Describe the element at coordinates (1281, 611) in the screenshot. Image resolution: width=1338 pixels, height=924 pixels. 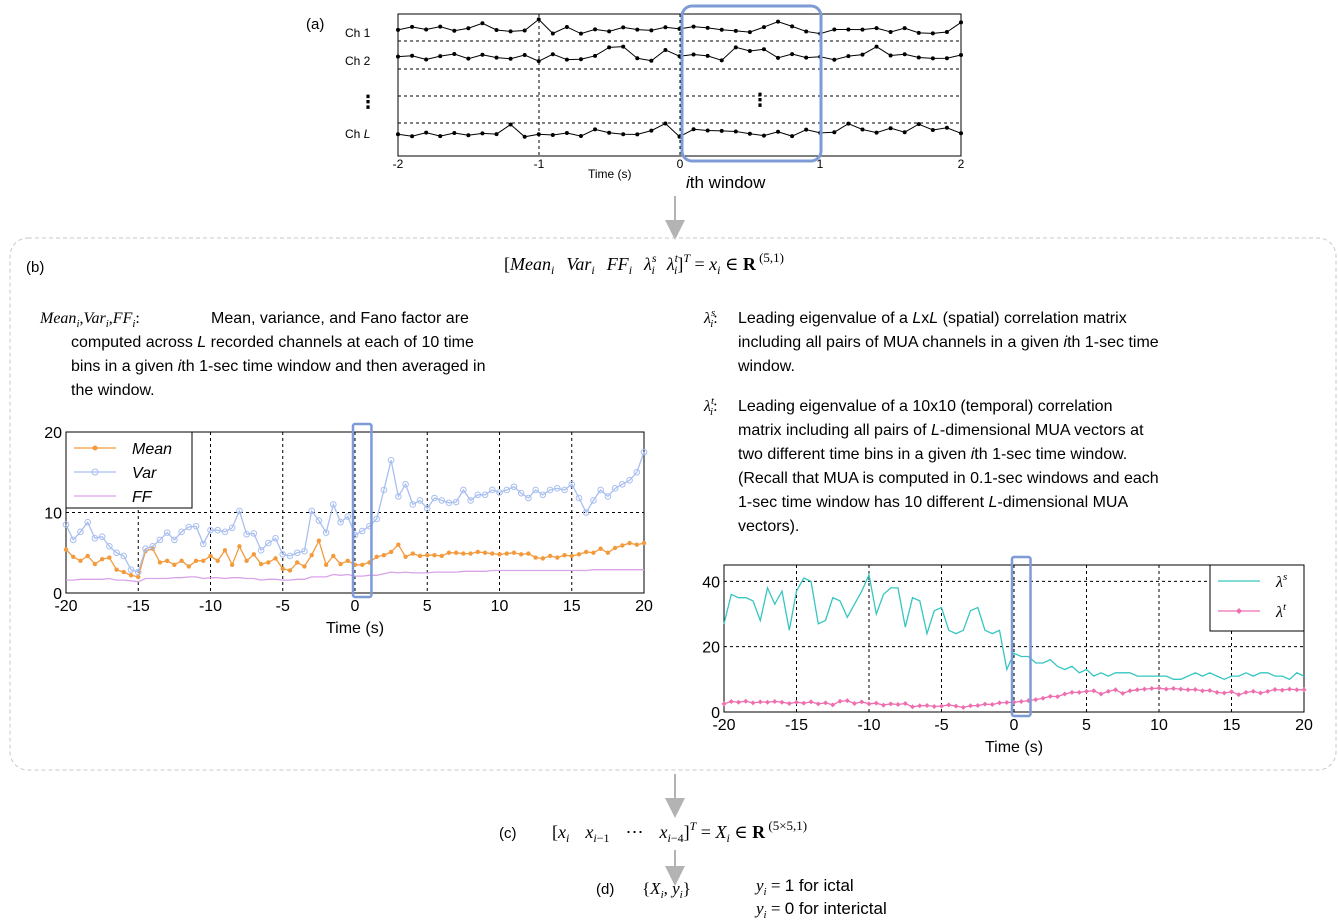
I see `legend-label-lambda-t: λt` at that location.